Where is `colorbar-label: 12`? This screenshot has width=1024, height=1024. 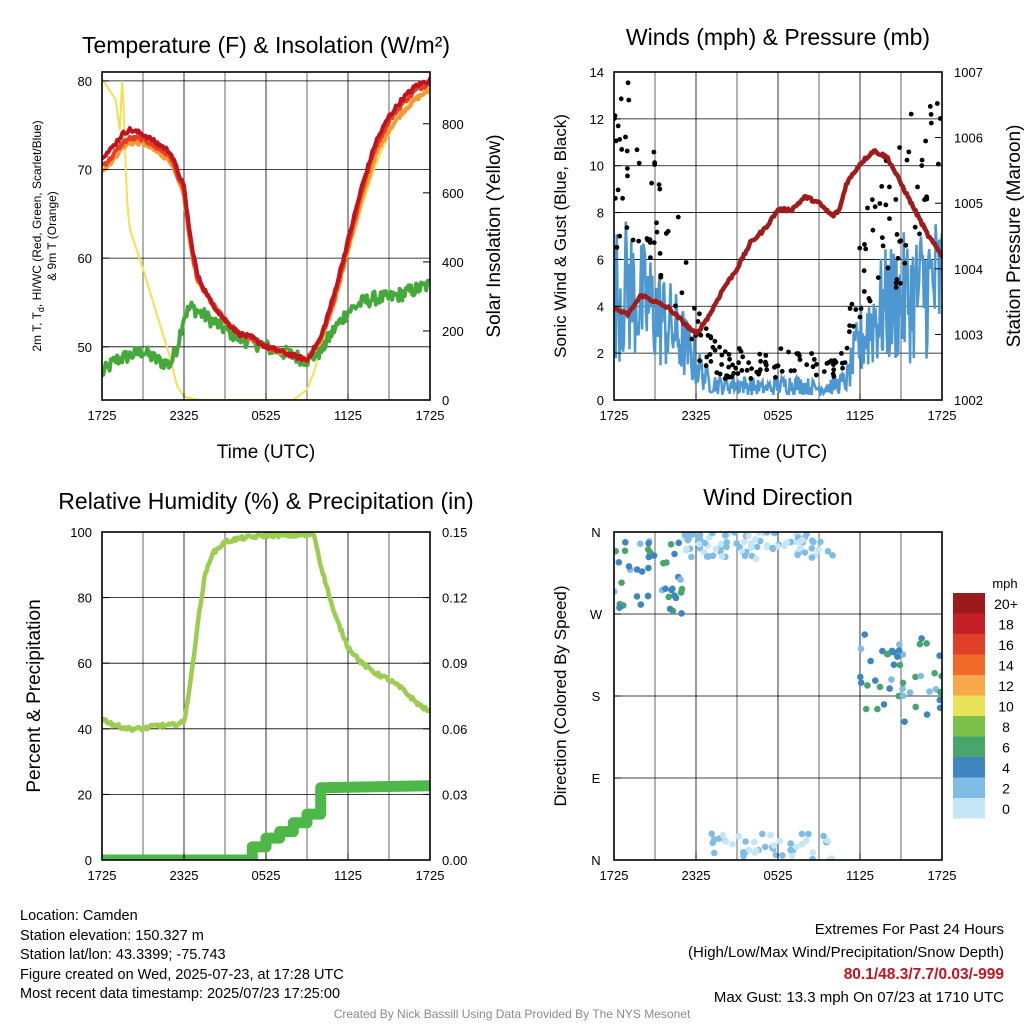 colorbar-label: 12 is located at coordinates (1006, 686).